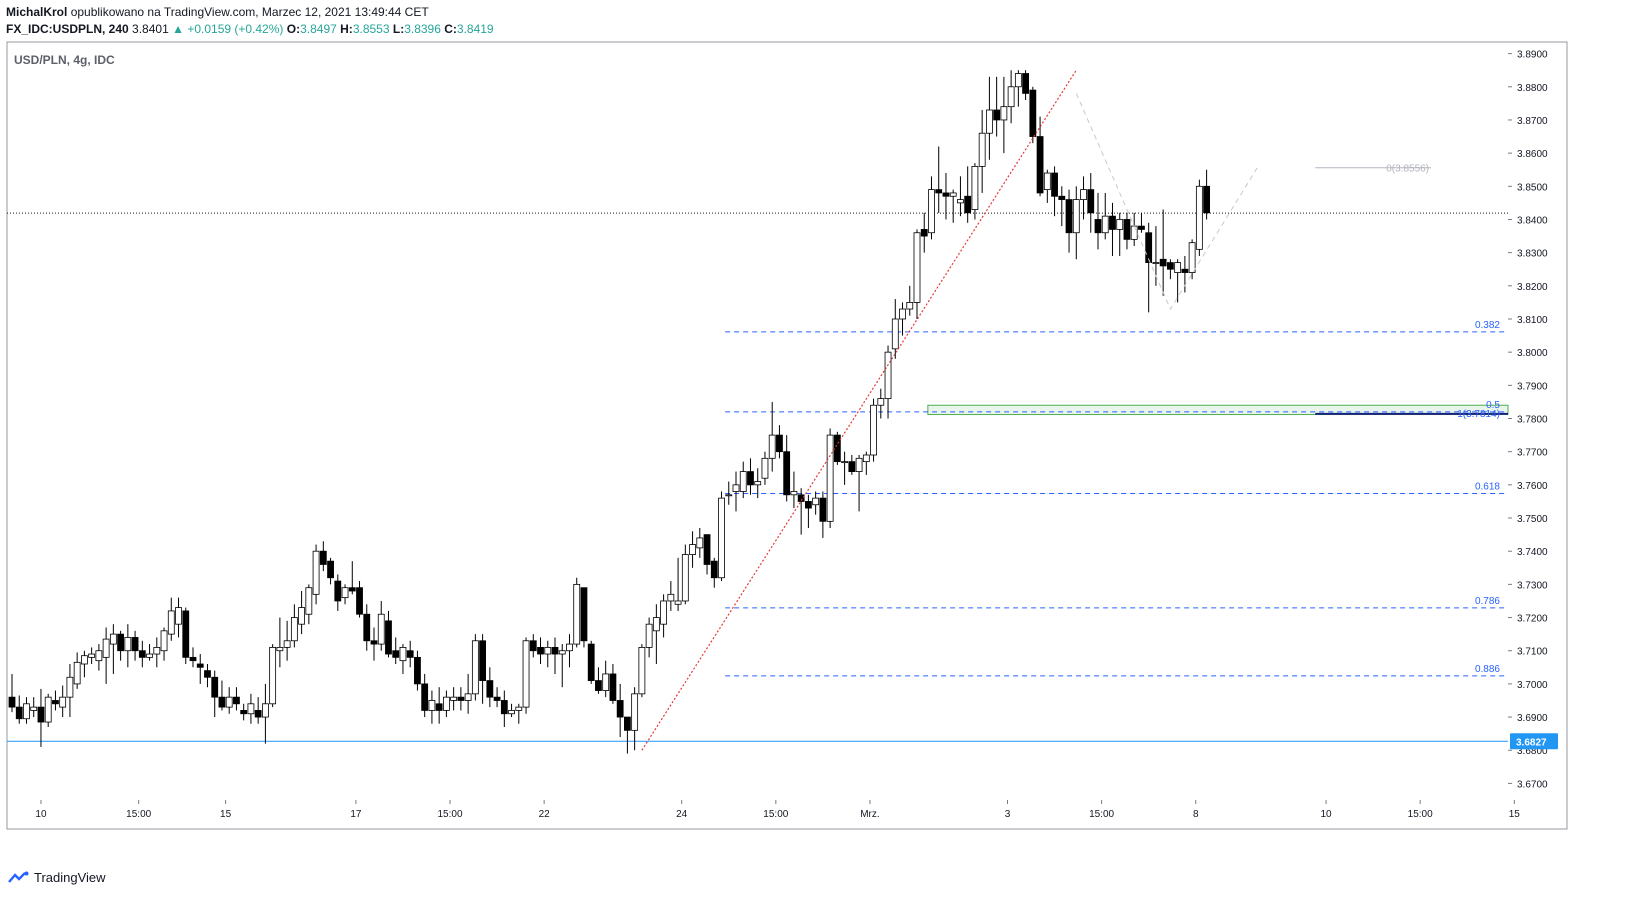  I want to click on footer-brand: TradingView, so click(70, 877).